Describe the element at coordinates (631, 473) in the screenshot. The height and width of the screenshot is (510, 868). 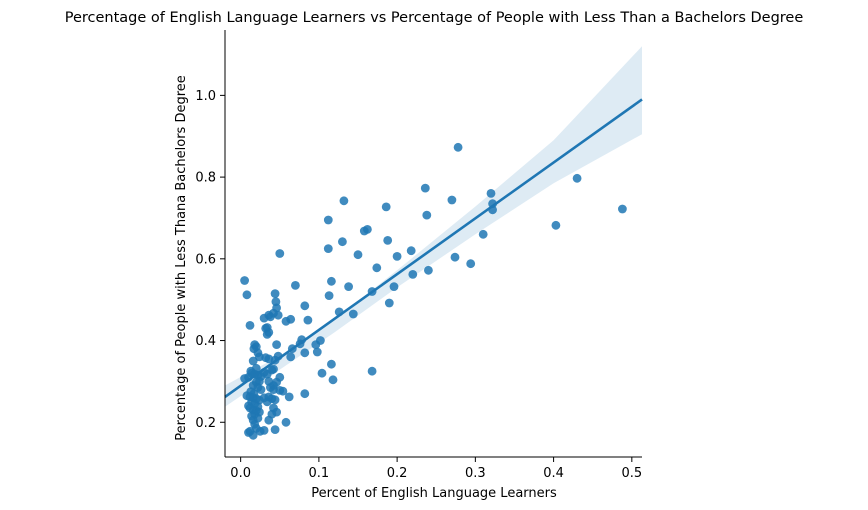
I see `x-tick-label: 0.5` at that location.